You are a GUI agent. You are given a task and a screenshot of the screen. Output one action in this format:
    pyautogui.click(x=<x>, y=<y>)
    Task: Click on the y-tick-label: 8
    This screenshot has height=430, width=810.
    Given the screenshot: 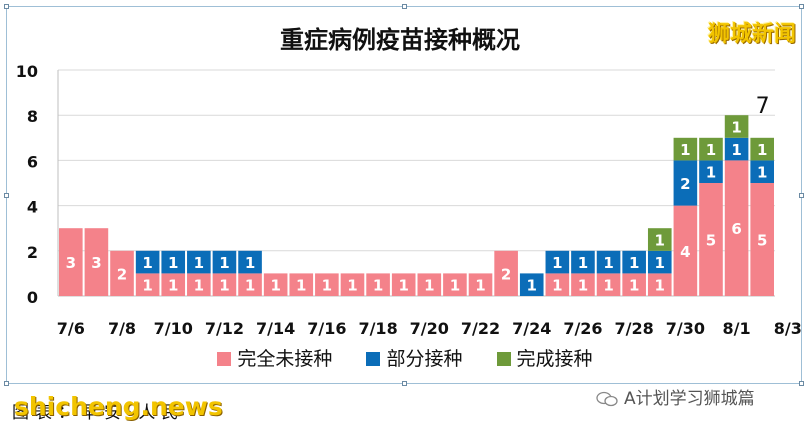 What is the action you would take?
    pyautogui.click(x=32, y=116)
    